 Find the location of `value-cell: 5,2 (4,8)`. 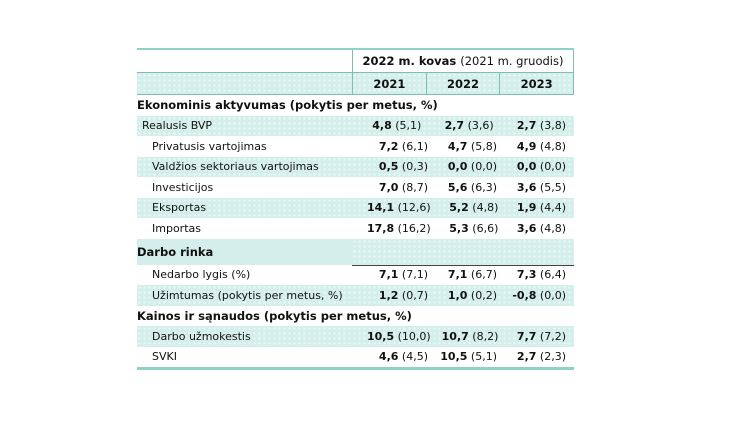

value-cell: 5,2 (4,8) is located at coordinates (474, 208).